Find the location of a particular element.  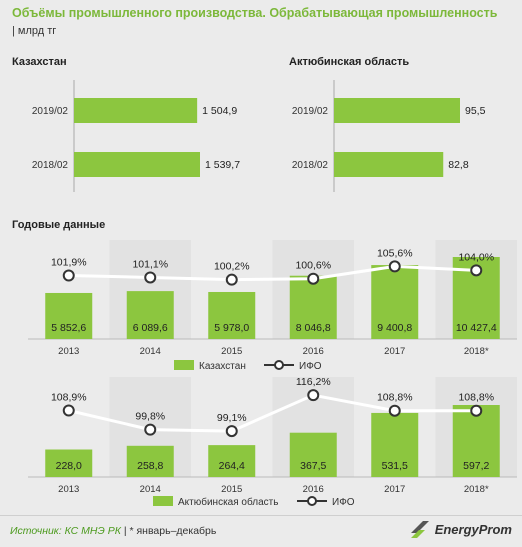

section-label-aktobe: Актюбинская область is located at coordinates (349, 62).